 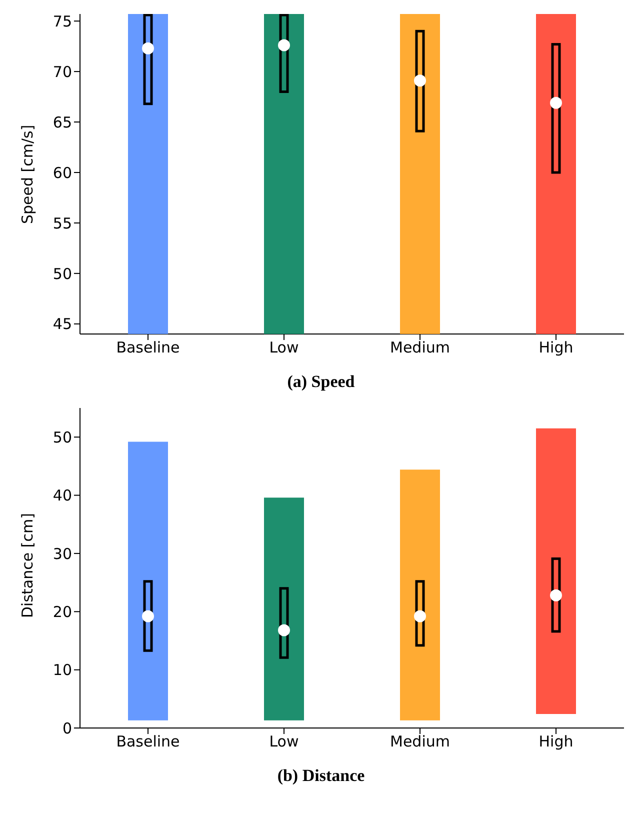 What do you see at coordinates (62, 71) in the screenshot?
I see `y-tick-label: 70` at bounding box center [62, 71].